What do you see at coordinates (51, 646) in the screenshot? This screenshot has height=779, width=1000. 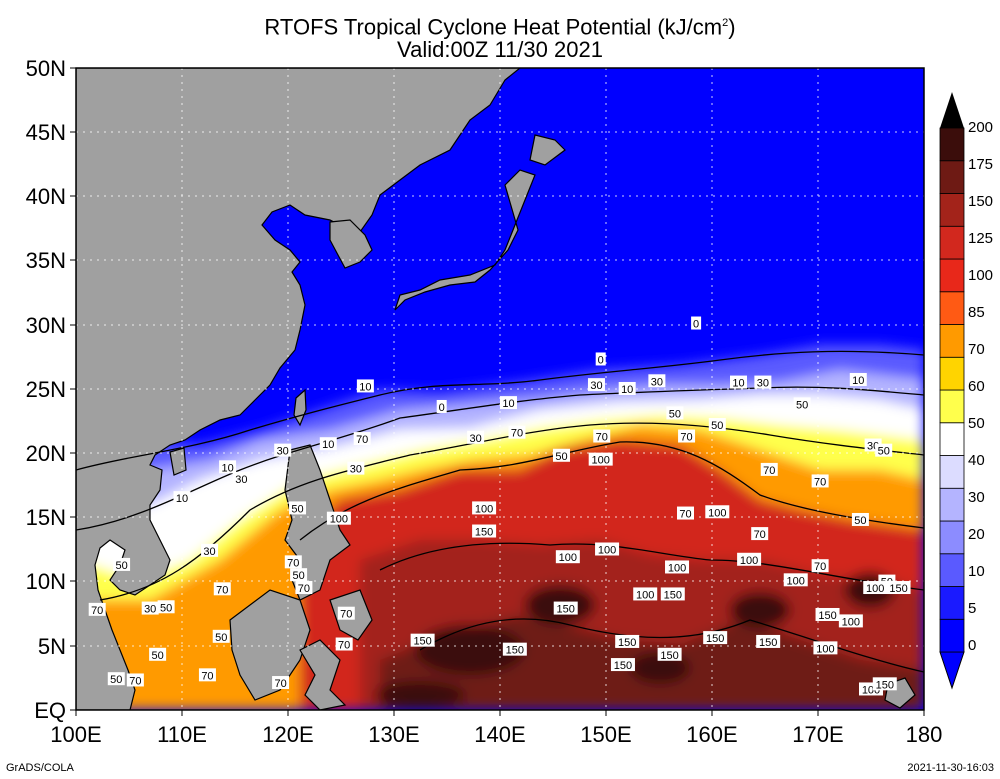 I see `lat-label-5n: 5N` at bounding box center [51, 646].